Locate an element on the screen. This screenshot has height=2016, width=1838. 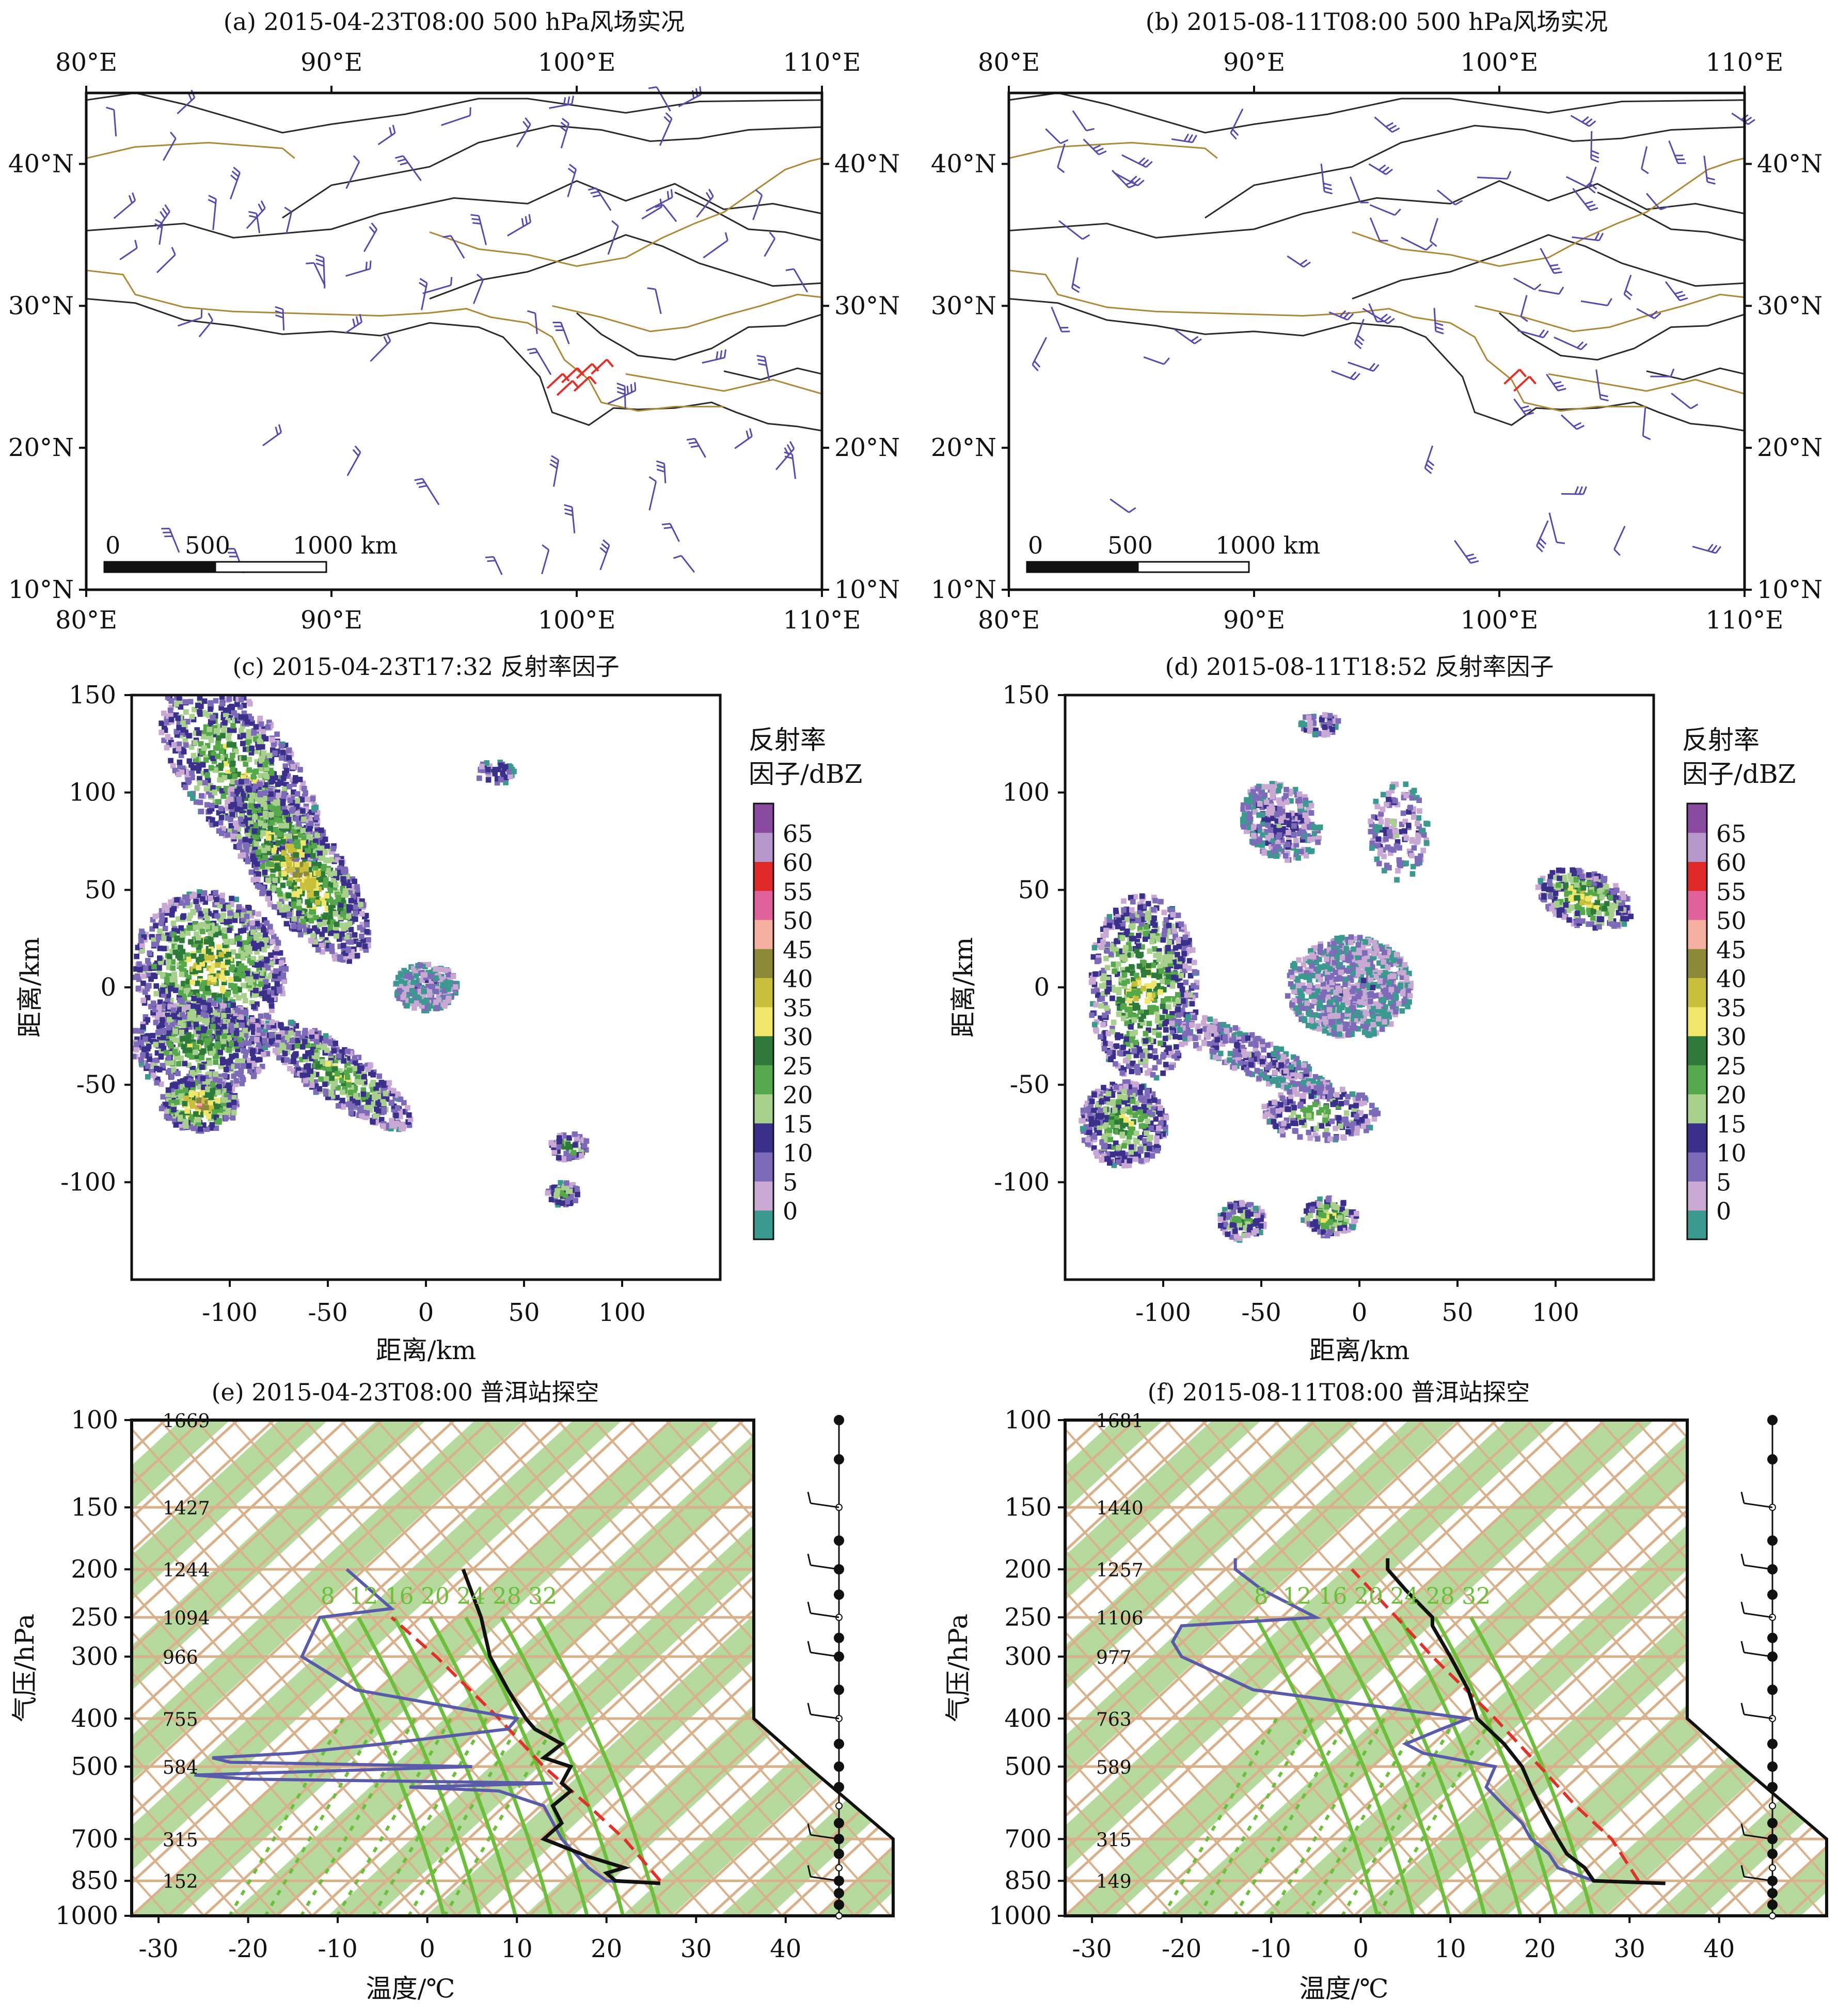
y-tick-label-right: 10°N is located at coordinates (867, 590).